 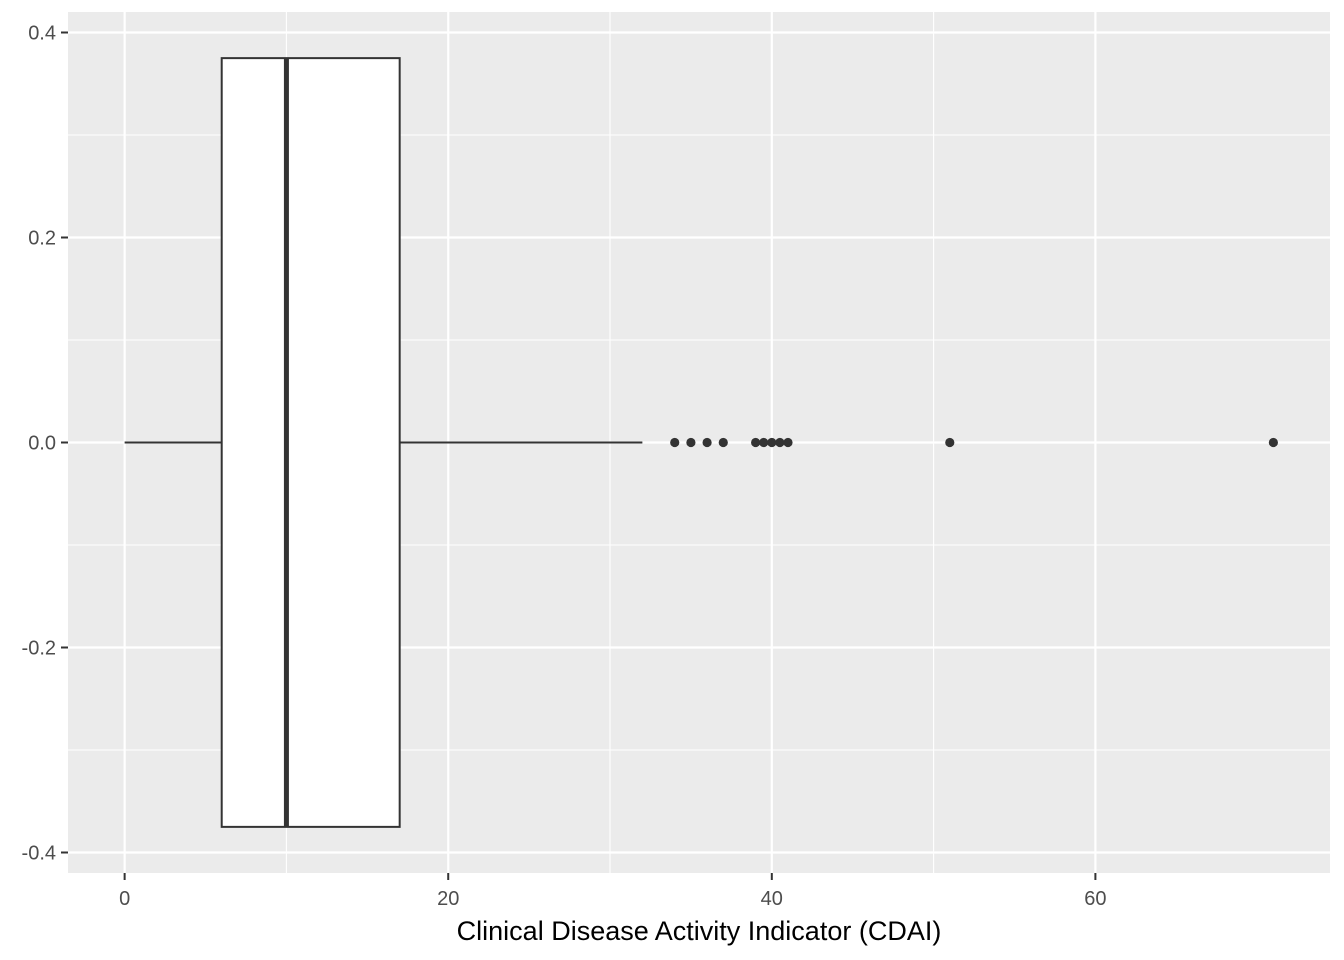 What do you see at coordinates (39, 854) in the screenshot?
I see `y-tick-label: -0.4` at bounding box center [39, 854].